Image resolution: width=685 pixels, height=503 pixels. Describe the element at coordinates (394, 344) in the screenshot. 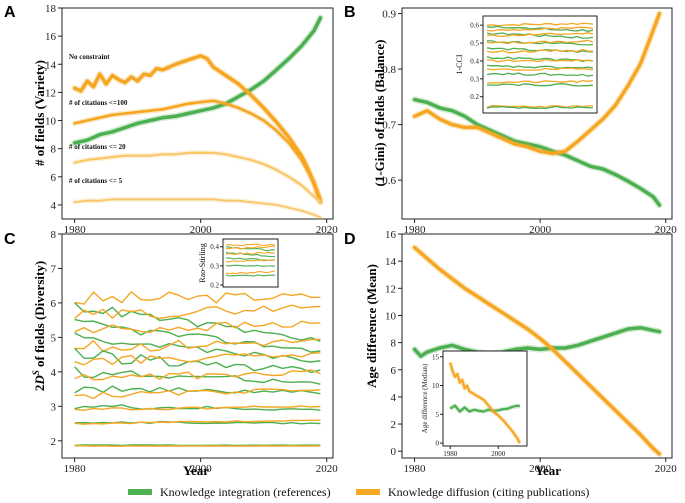

I see `panel-d-ytick-label: 8` at that location.